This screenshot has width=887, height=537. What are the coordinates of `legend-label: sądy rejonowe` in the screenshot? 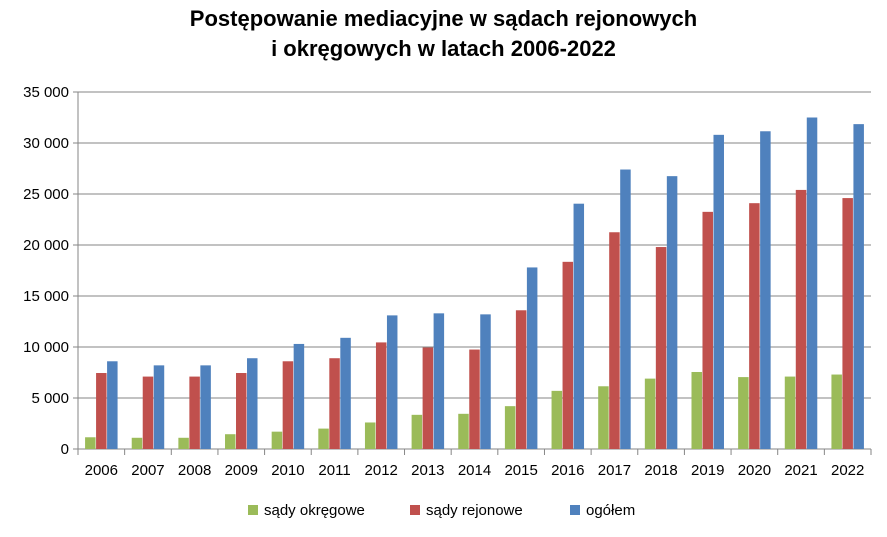 It's located at (474, 510).